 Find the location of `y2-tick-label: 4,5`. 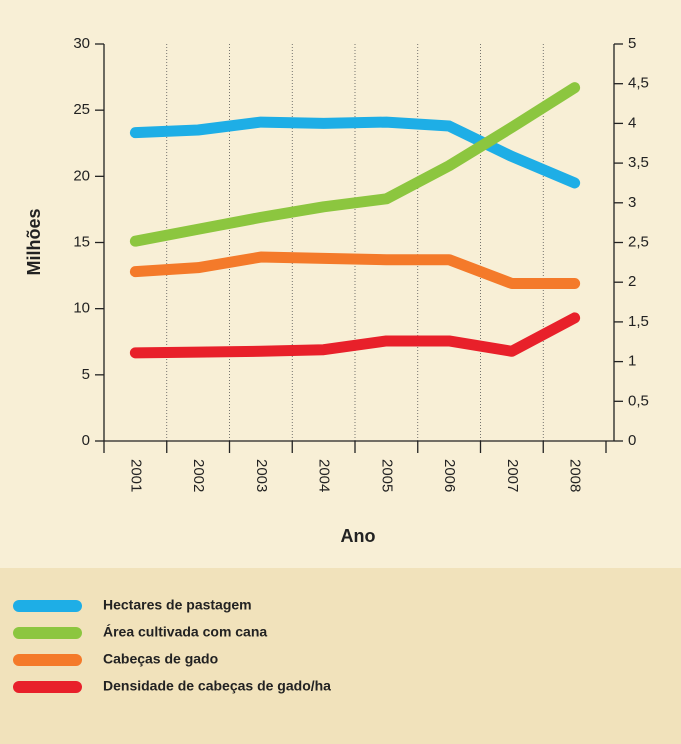

y2-tick-label: 4,5 is located at coordinates (638, 83).